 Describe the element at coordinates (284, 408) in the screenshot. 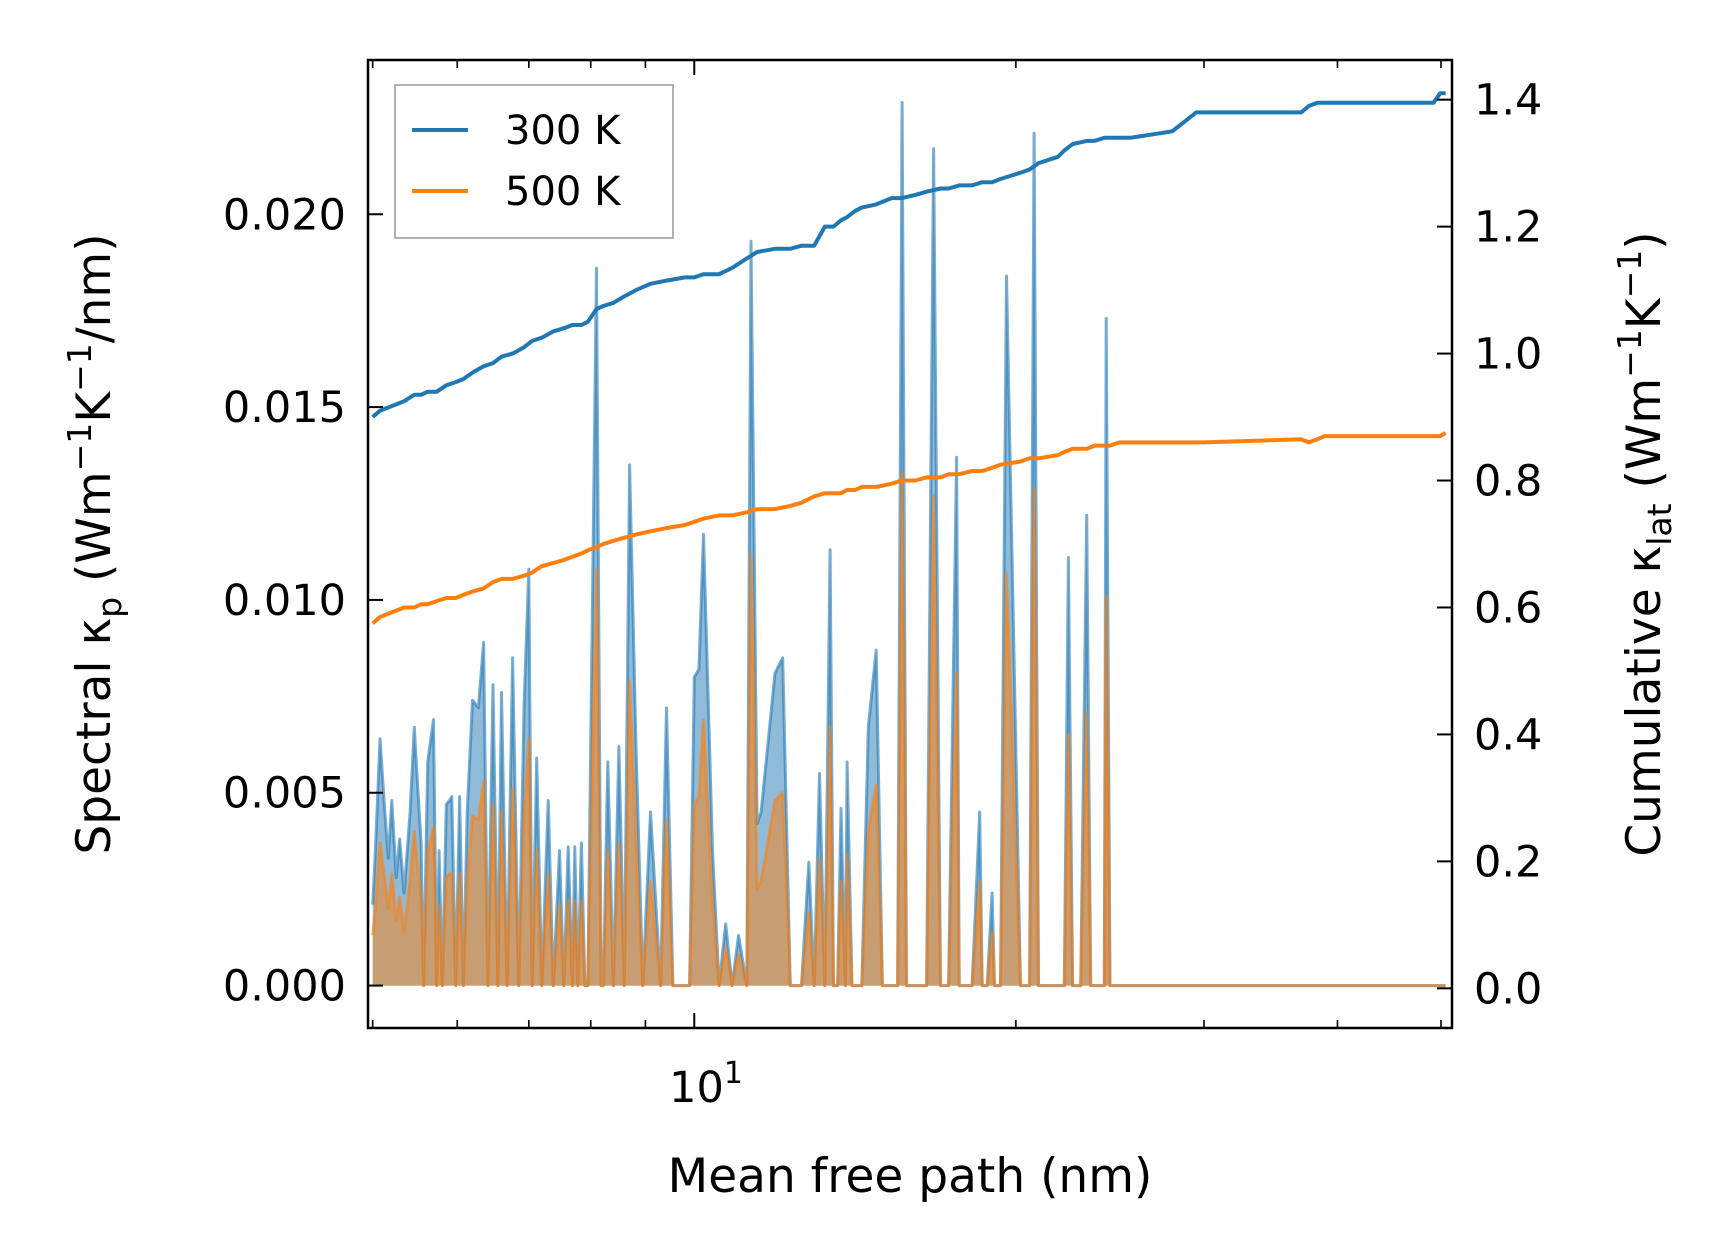

I see `y-left-tick-label: 0.015` at that location.